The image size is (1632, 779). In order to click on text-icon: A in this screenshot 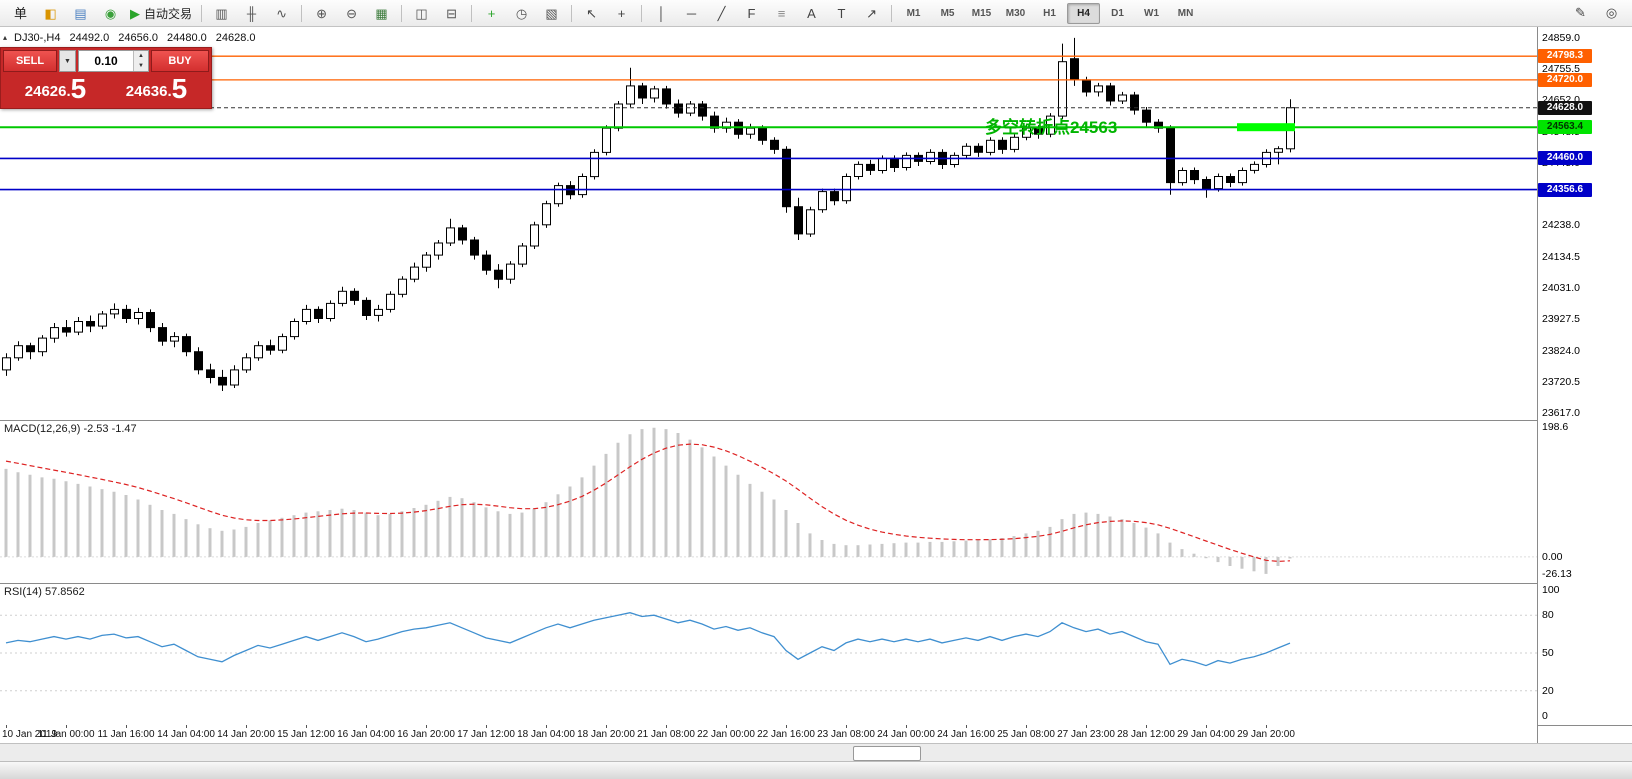, I will do `click(811, 13)`.